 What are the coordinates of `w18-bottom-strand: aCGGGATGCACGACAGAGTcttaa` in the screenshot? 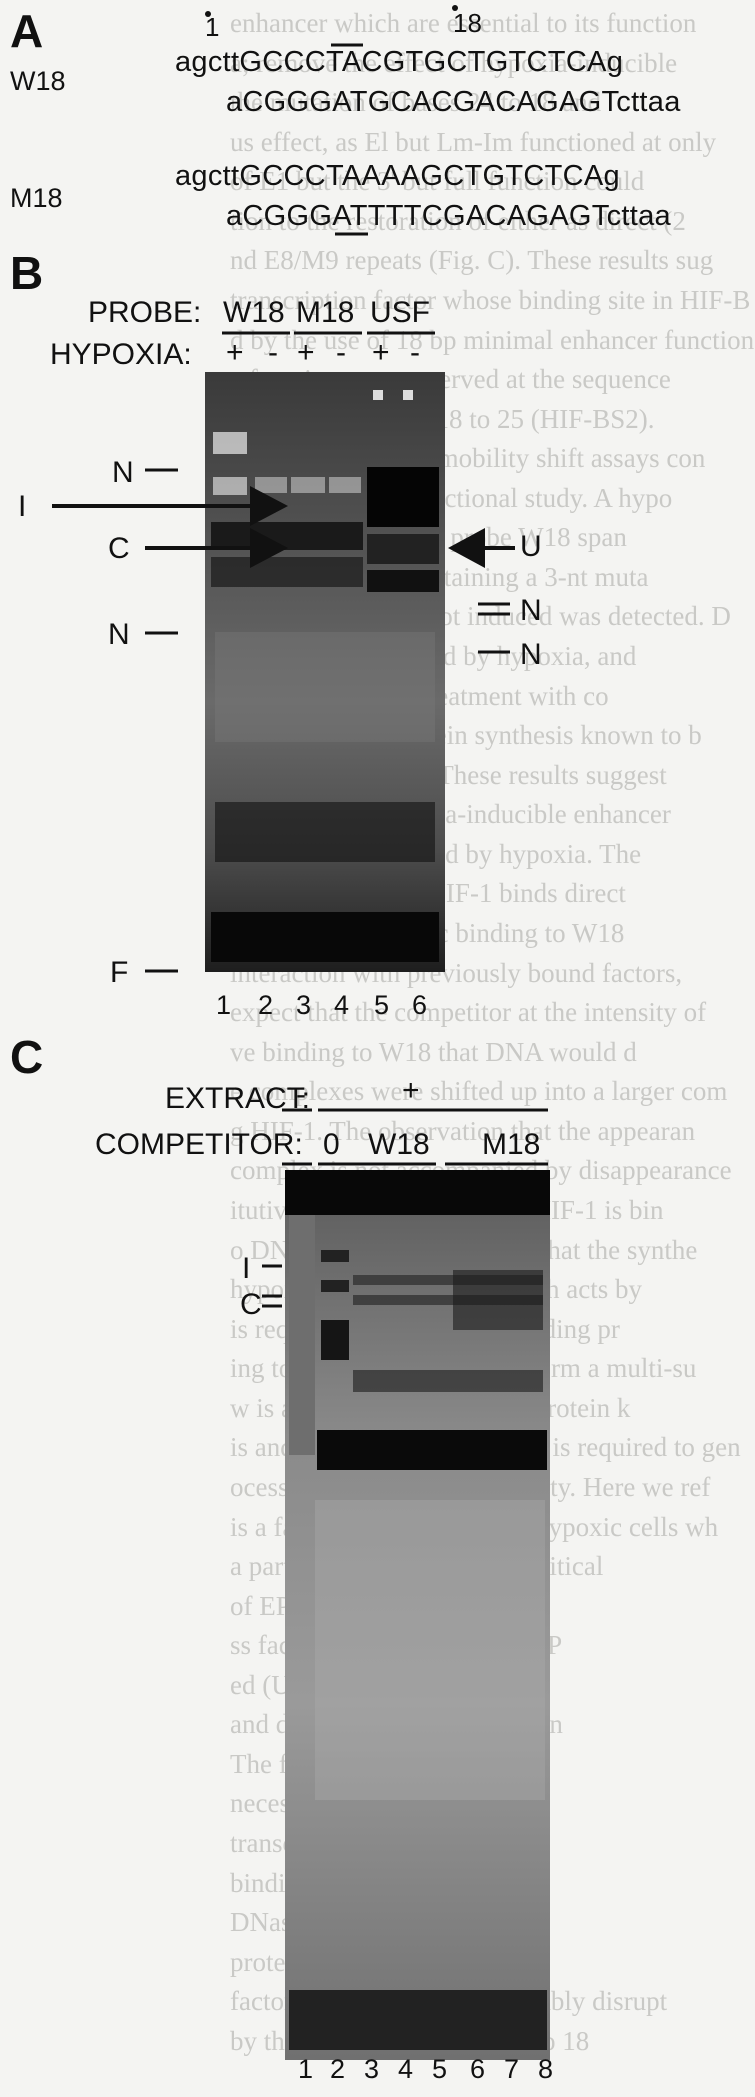 It's located at (453, 102).